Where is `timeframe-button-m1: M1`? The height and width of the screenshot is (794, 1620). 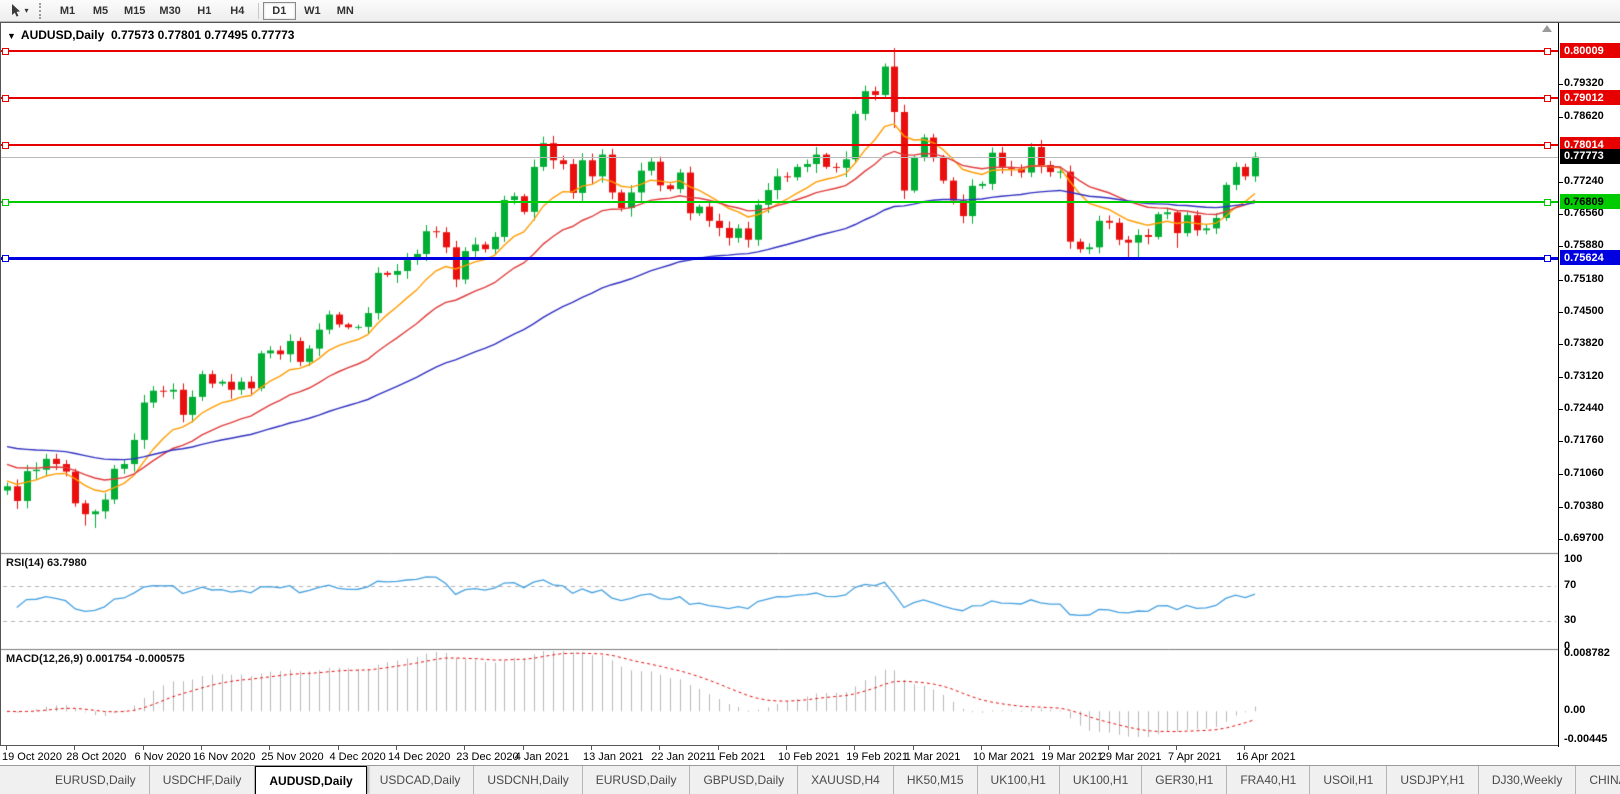 timeframe-button-m1: M1 is located at coordinates (67, 10).